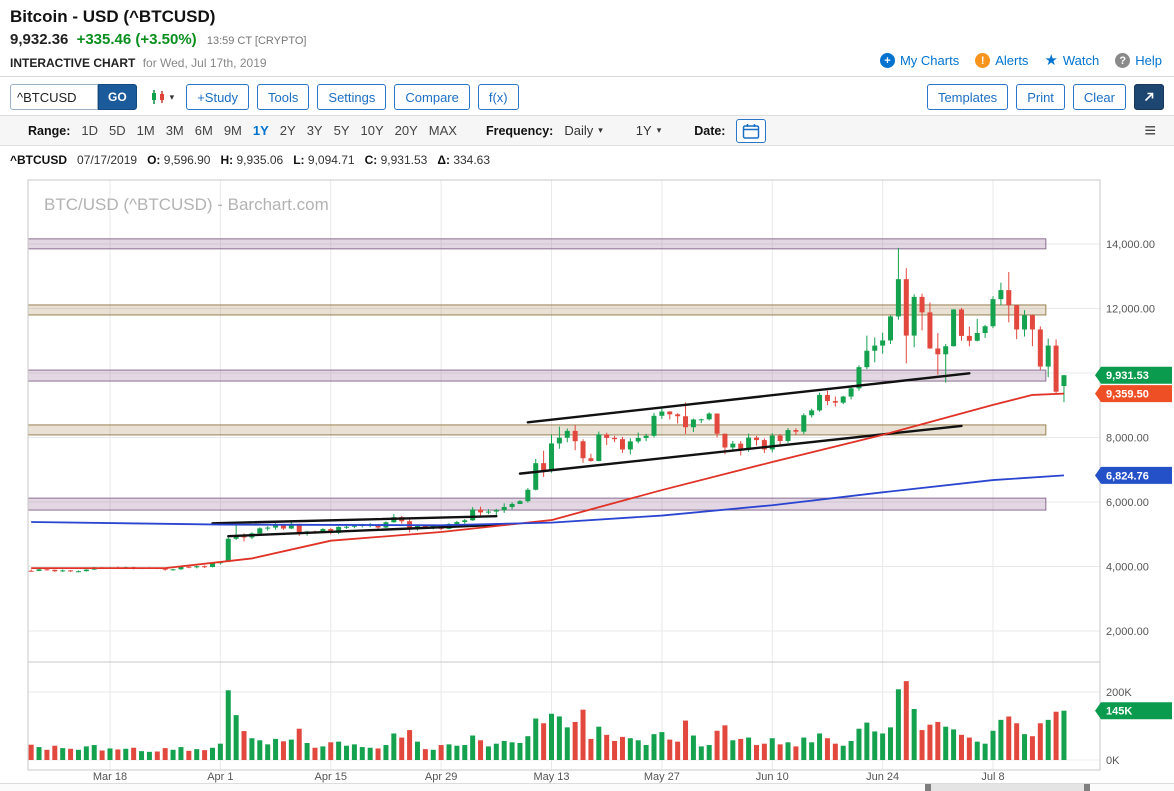 The image size is (1174, 791). I want to click on svg-text: 0K, so click(1113, 761).